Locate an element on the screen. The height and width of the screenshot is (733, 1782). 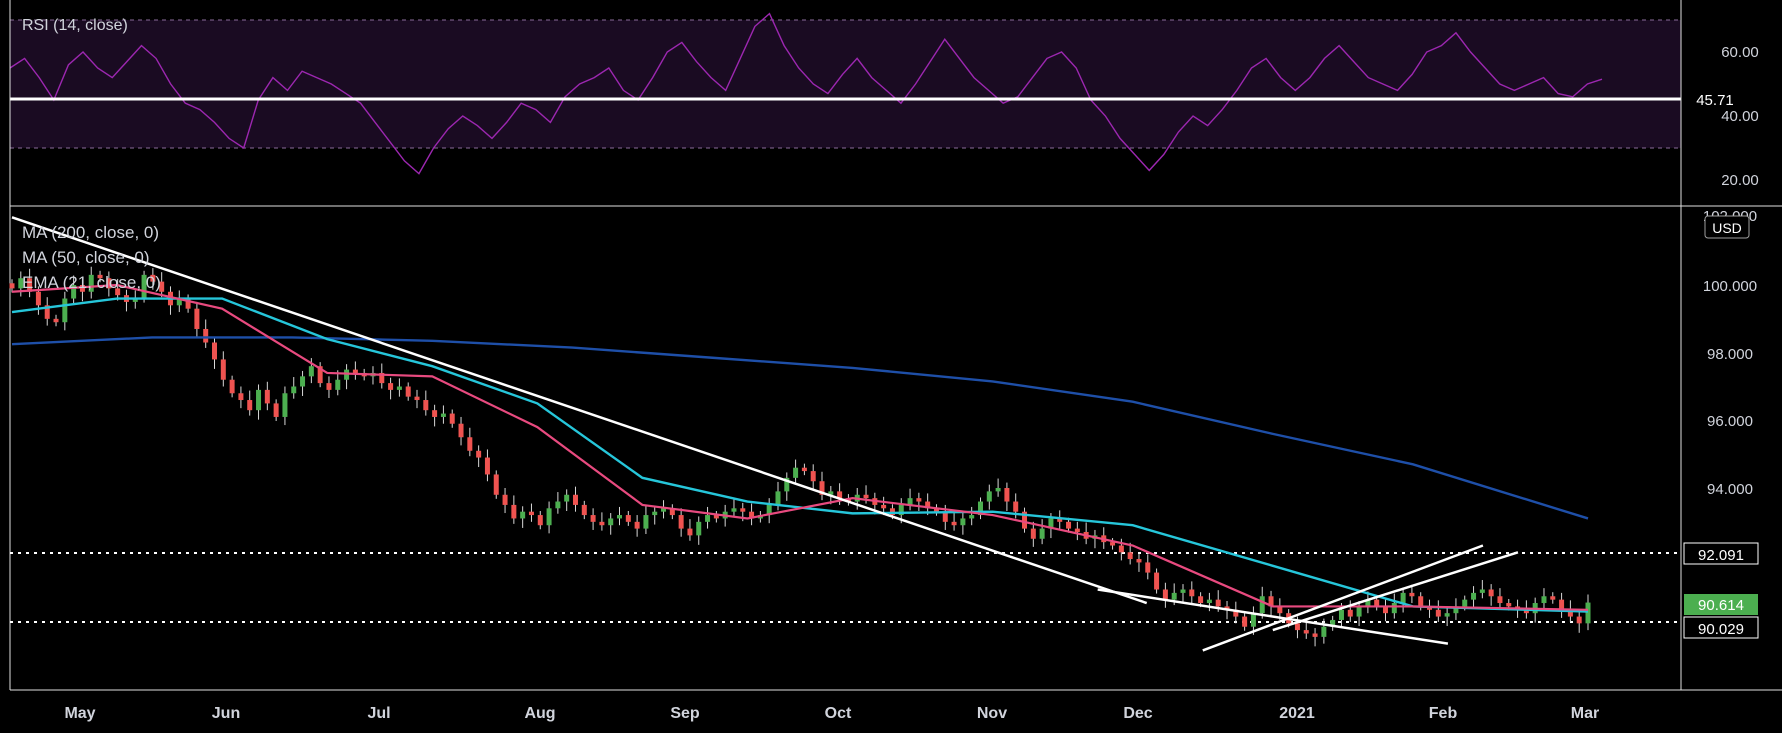
price-label-92091-box is located at coordinates (1721, 553).